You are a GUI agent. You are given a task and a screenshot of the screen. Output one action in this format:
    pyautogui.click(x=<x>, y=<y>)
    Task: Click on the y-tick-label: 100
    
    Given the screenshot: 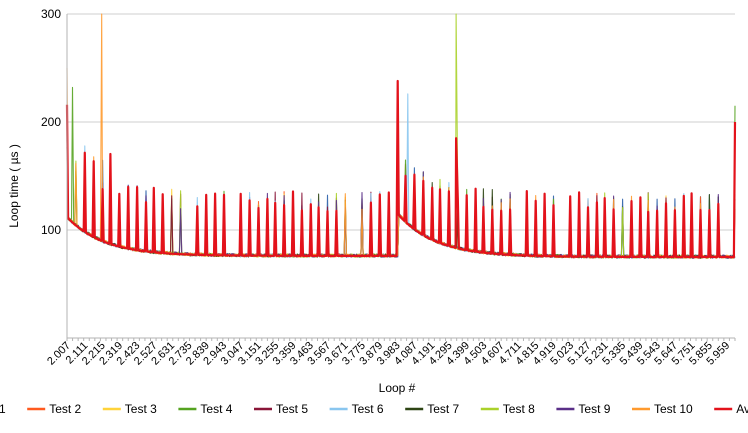 What is the action you would take?
    pyautogui.click(x=51, y=230)
    